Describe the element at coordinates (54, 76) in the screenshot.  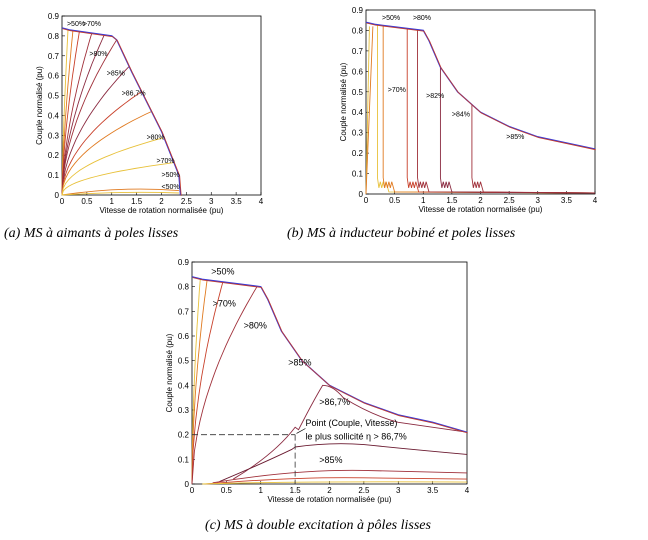
I see `y-tick-label: 0.6` at that location.